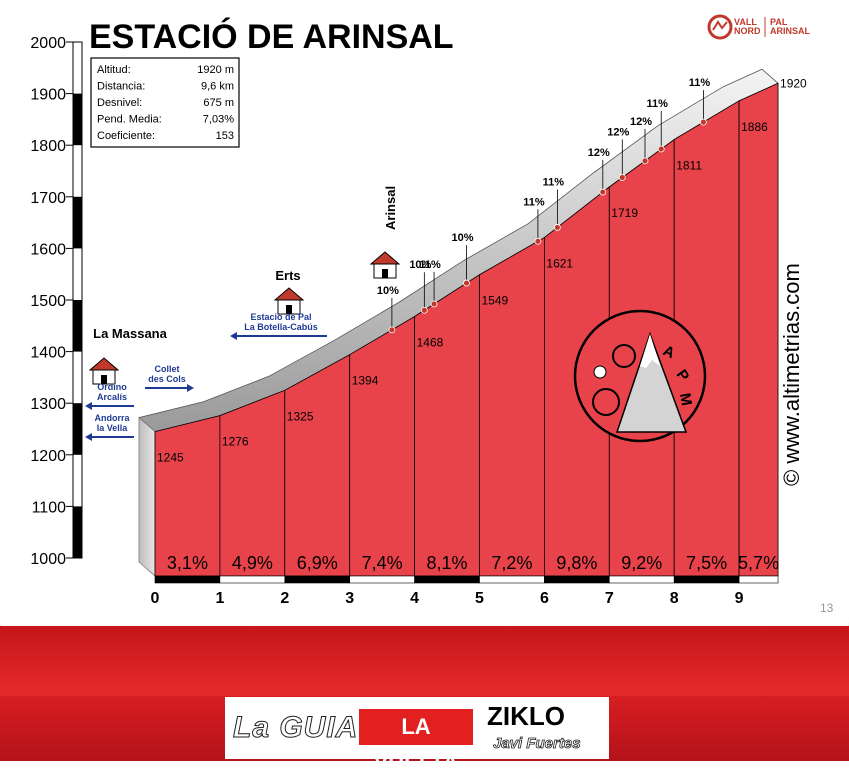 Image resolution: width=849 pixels, height=781 pixels. Describe the element at coordinates (121, 87) in the screenshot. I see `stat-label: Distancia:` at that location.